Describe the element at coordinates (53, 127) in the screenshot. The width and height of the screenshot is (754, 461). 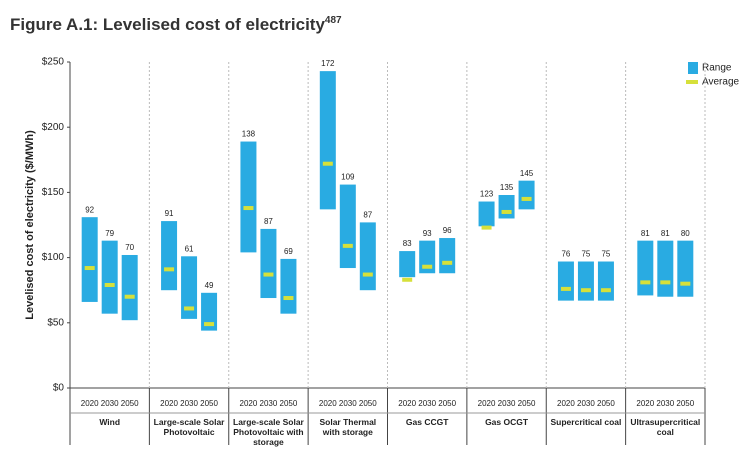
I see `y-tick-label: $200` at that location.